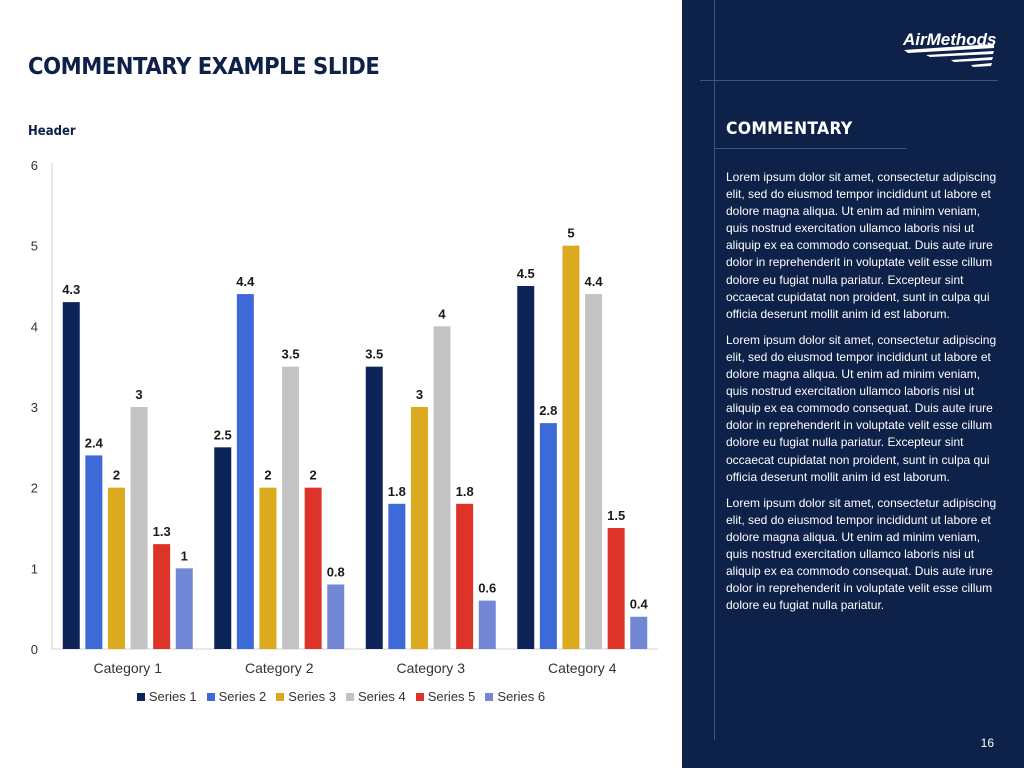  Describe the element at coordinates (570, 233) in the screenshot. I see `data-label: 5` at that location.